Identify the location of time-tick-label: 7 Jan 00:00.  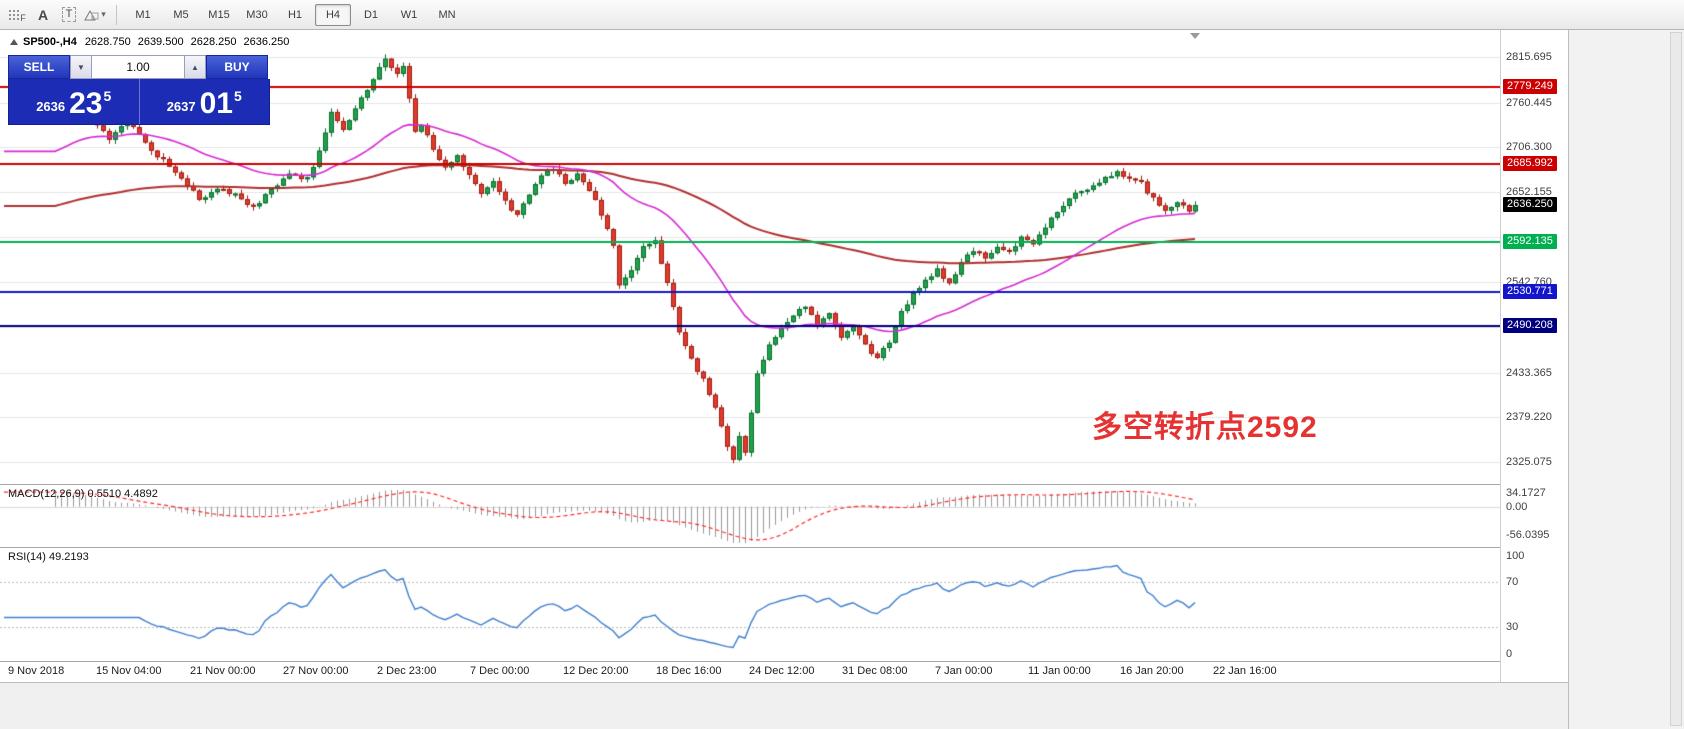
(964, 671).